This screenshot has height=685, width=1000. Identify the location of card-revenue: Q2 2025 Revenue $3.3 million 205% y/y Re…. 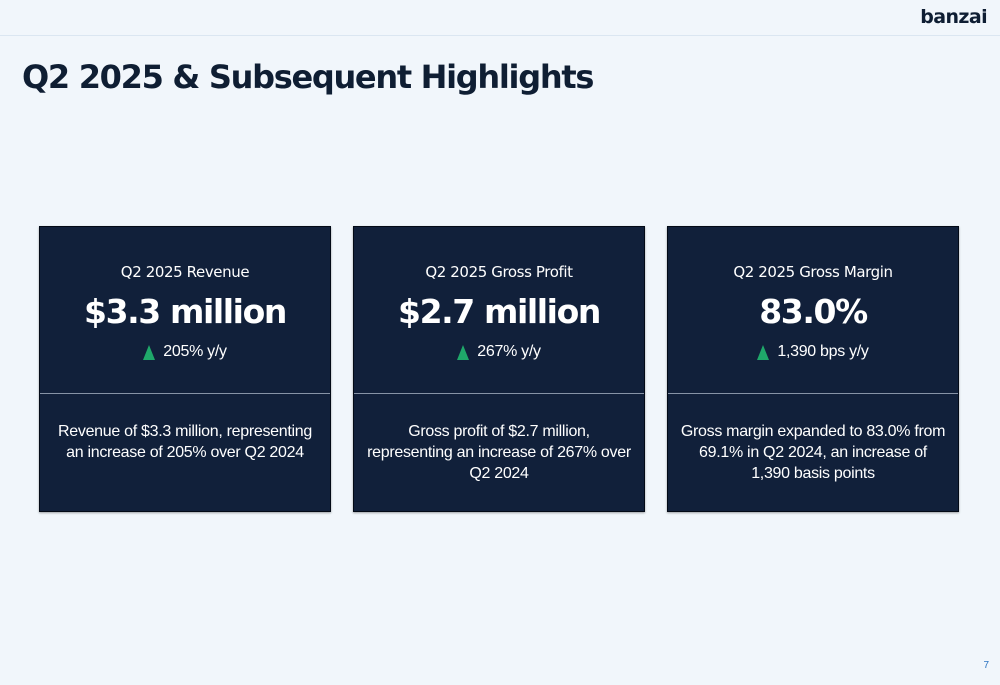
(185, 369).